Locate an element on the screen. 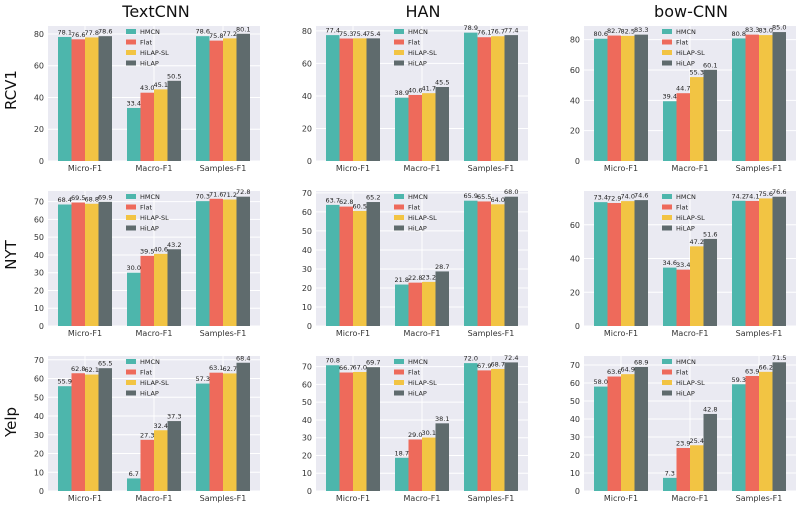 Image resolution: width=806 pixels, height=513 pixels. data-label: 63.1 is located at coordinates (216, 368).